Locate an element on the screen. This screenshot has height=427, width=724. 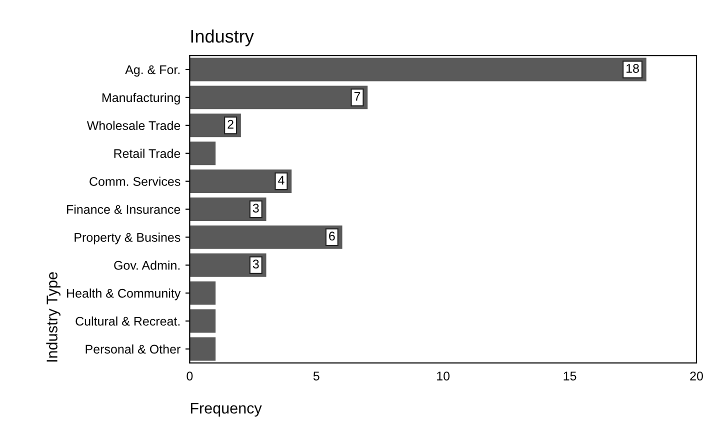
y-tick-label: Ag. & For. is located at coordinates (152, 71).